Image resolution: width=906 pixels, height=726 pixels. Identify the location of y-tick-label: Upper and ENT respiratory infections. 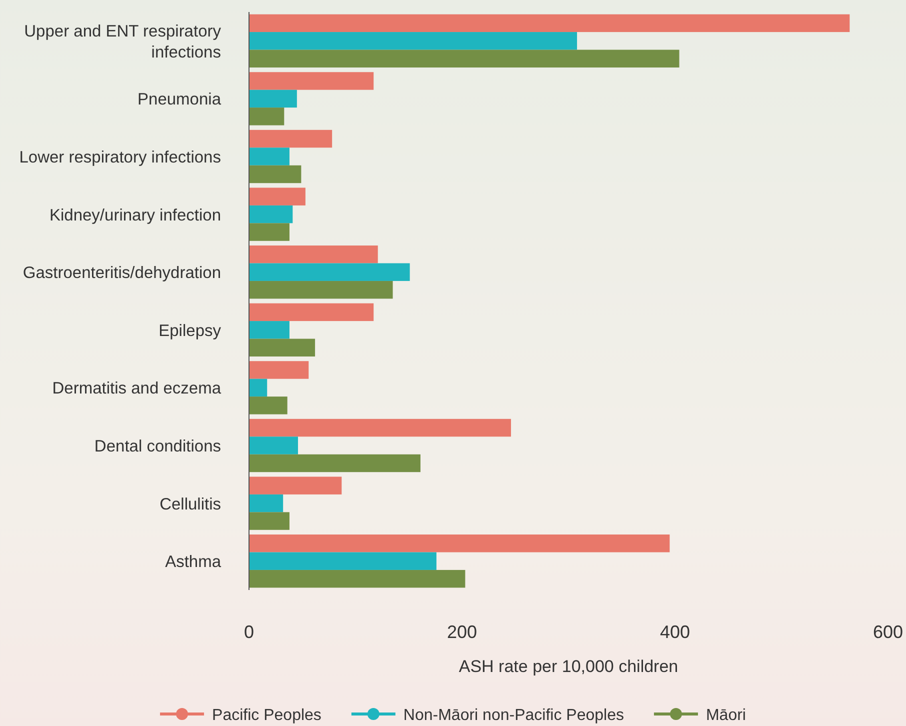
(123, 42).